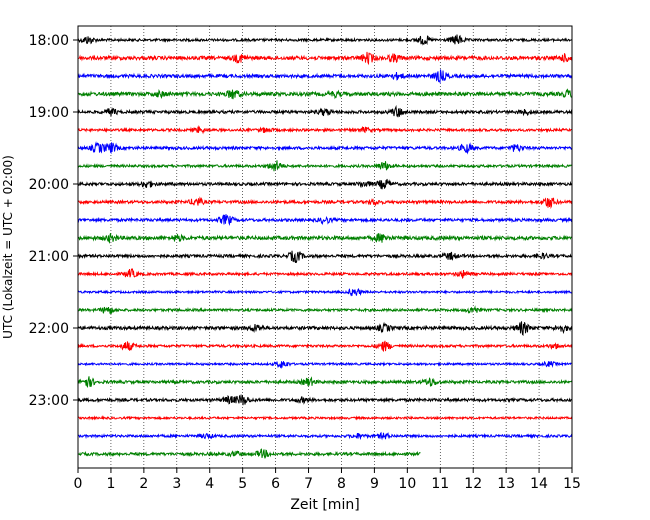 This screenshot has height=520, width=650. What do you see at coordinates (143, 484) in the screenshot?
I see `x-tick-label: 2` at bounding box center [143, 484].